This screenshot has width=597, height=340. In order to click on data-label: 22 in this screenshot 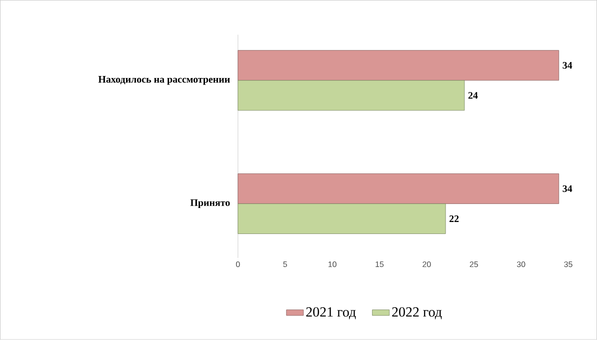, I will do `click(454, 219)`.